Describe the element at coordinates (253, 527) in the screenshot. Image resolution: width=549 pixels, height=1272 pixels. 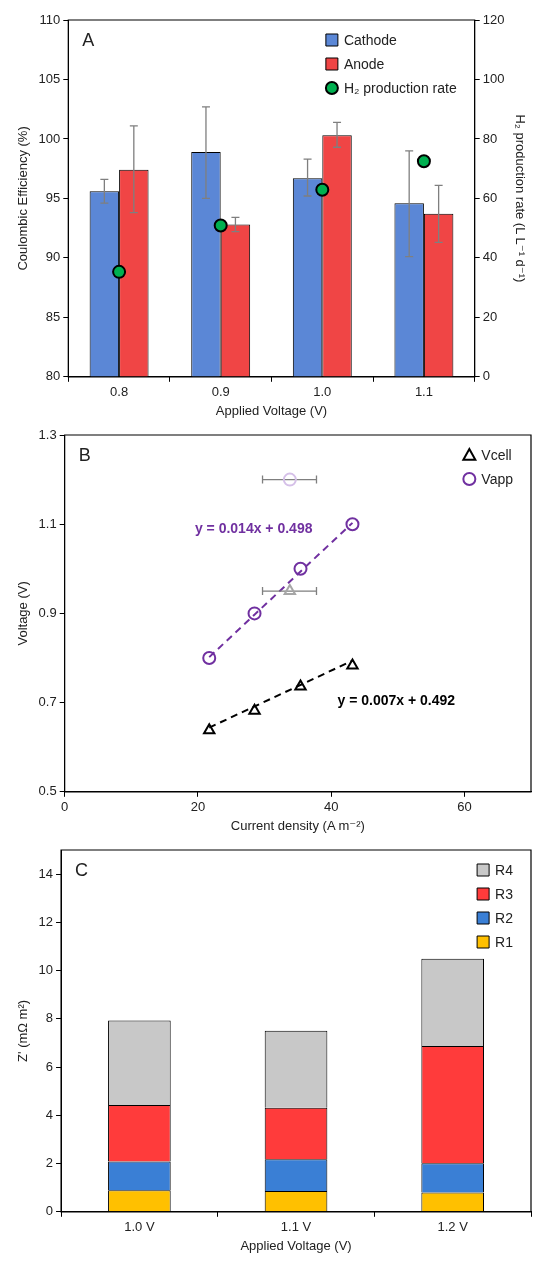
I see `annotation: y = 0.014x + 0.498` at that location.